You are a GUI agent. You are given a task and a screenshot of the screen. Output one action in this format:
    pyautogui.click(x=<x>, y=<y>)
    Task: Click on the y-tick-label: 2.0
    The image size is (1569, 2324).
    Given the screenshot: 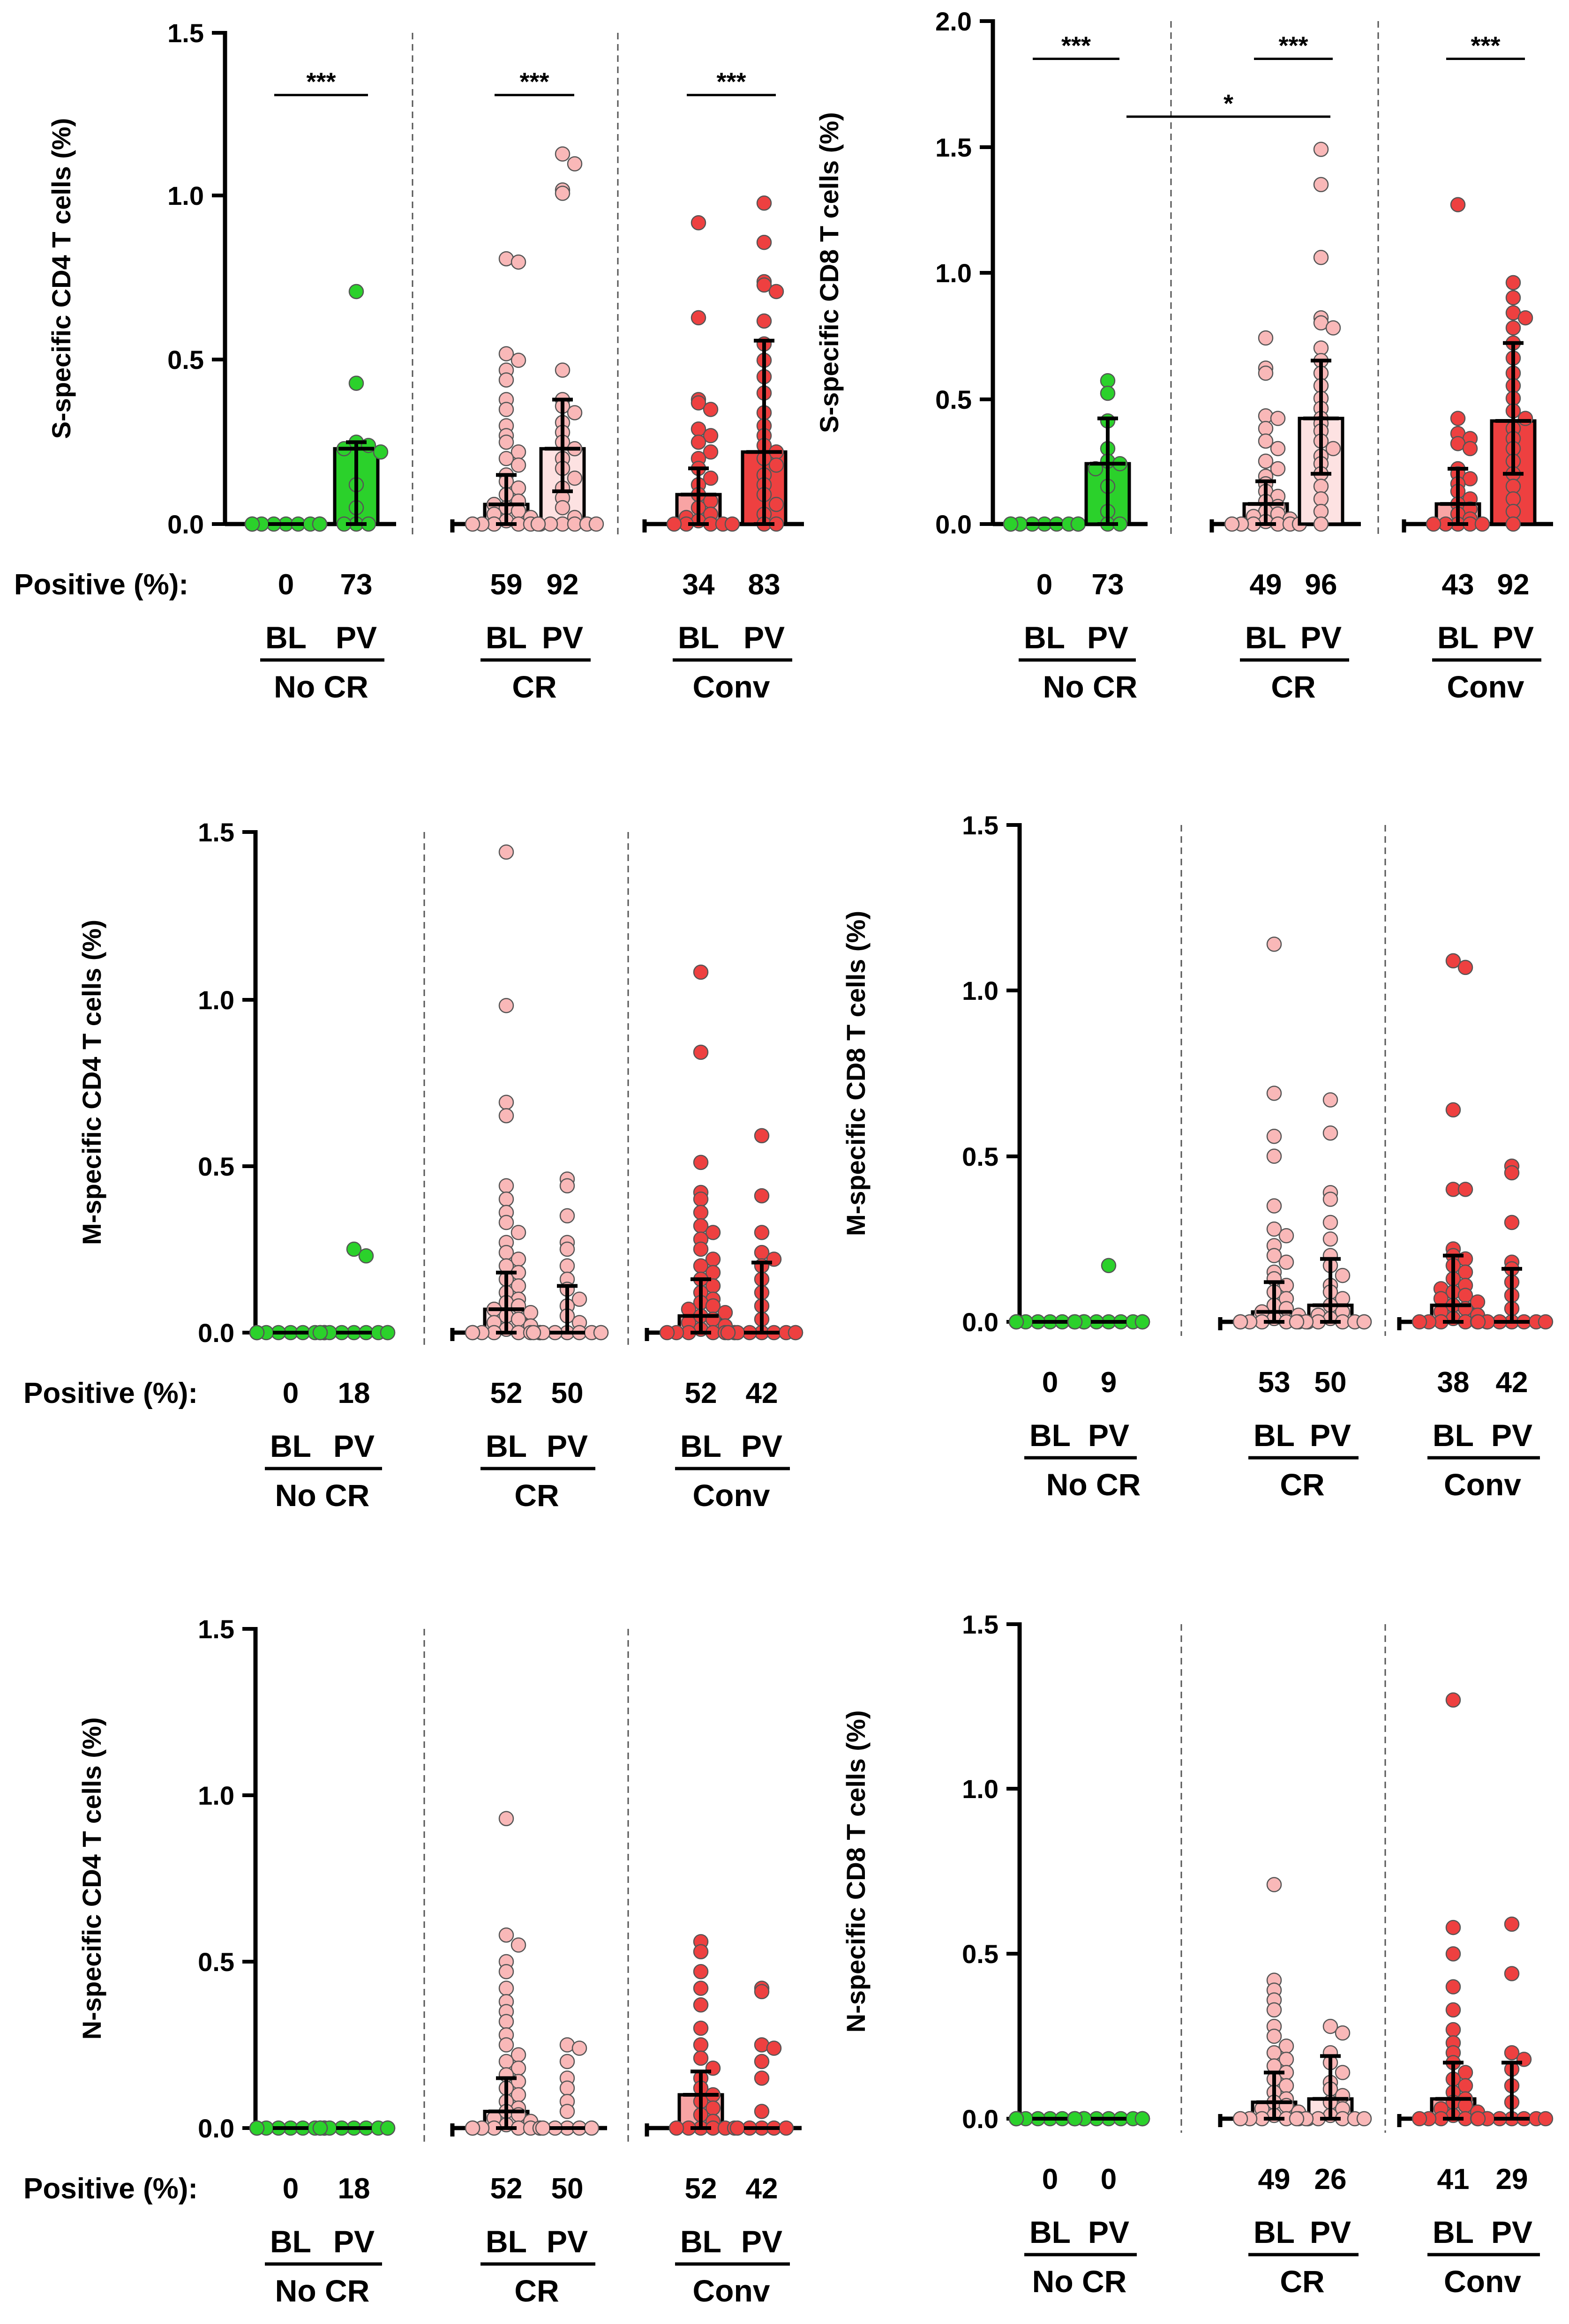 What is the action you would take?
    pyautogui.click(x=953, y=21)
    